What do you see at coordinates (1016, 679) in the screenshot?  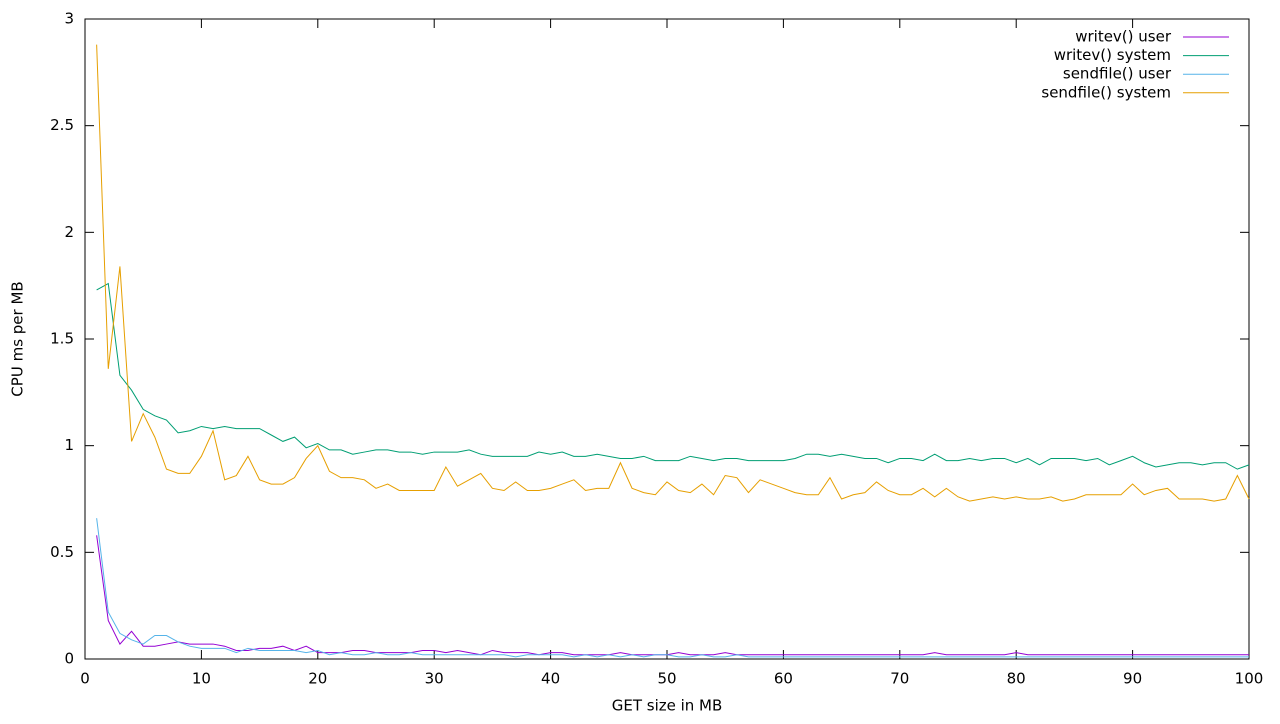 I see `x-tick-label: 80` at bounding box center [1016, 679].